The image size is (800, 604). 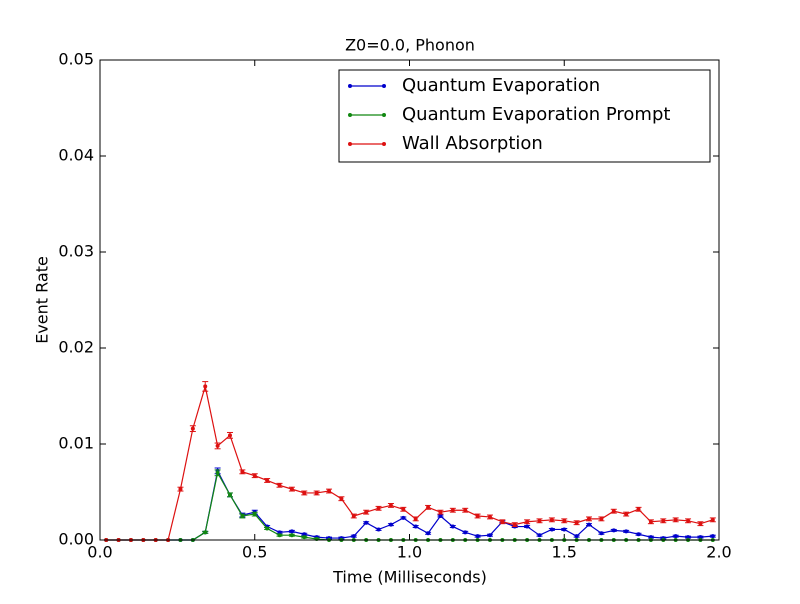 What do you see at coordinates (410, 45) in the screenshot?
I see `chart-title: Z0=0.0, Phonon` at bounding box center [410, 45].